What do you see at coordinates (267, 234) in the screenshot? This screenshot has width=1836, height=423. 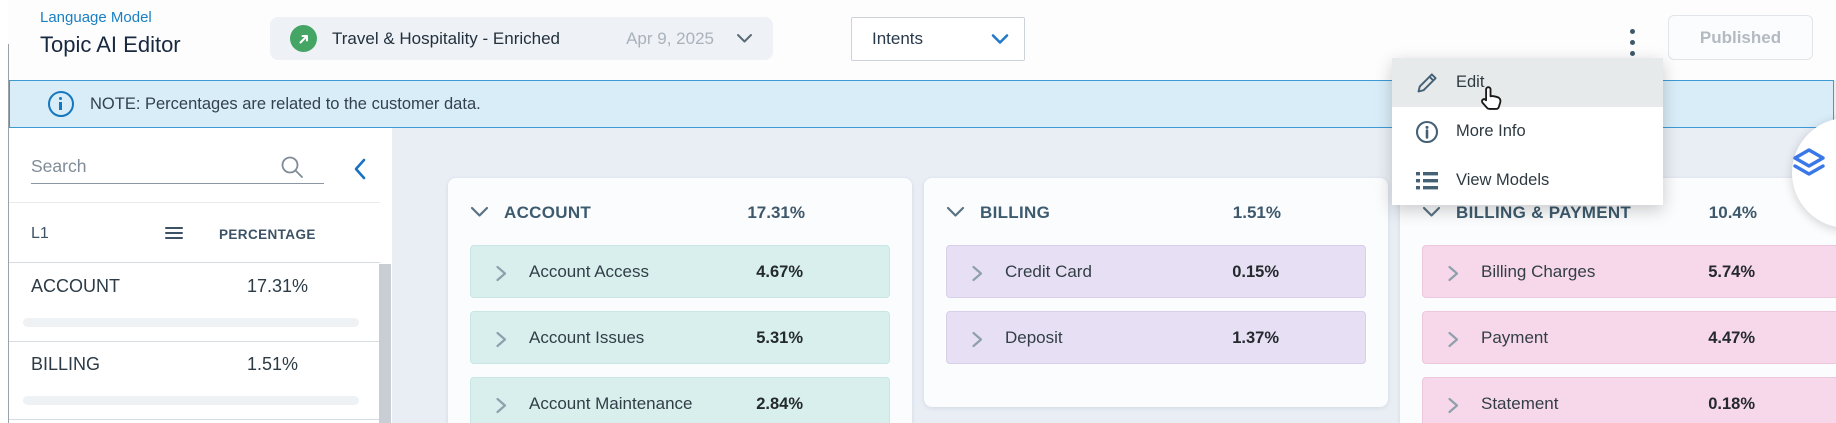 I see `column-header-percentage: PERCENTAGE` at bounding box center [267, 234].